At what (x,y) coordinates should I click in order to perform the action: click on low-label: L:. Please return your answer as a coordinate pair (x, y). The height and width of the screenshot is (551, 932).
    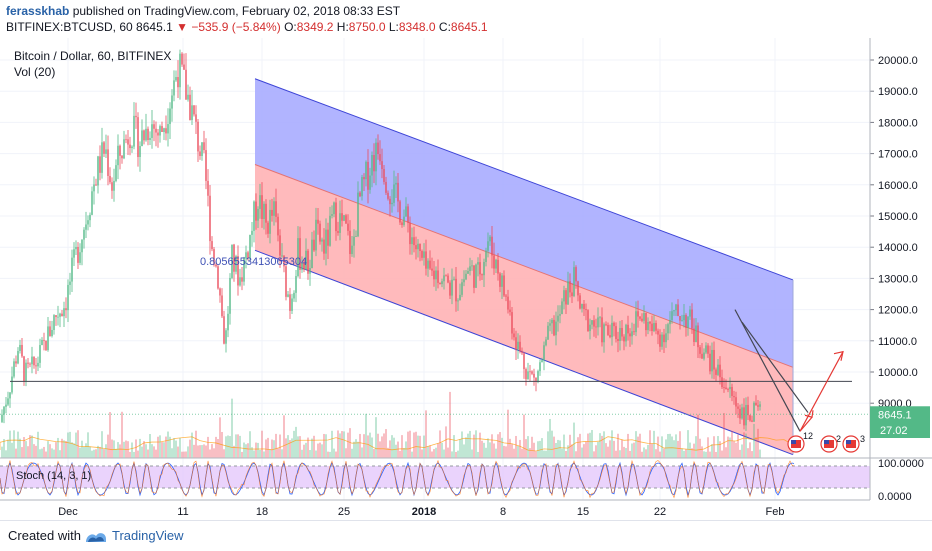
    Looking at the image, I should click on (393, 27).